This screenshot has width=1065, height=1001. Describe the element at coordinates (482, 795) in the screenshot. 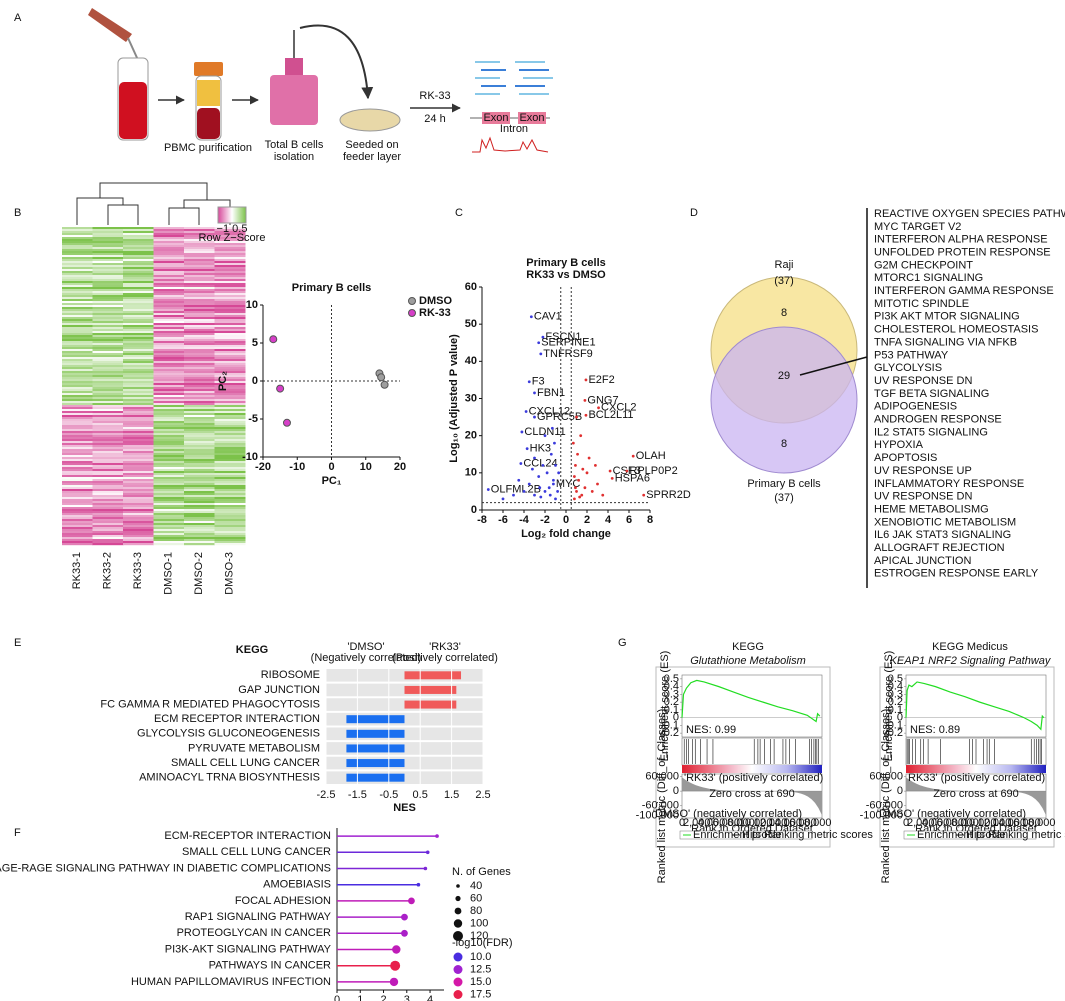

I see `x-tick-label: 2.5` at that location.